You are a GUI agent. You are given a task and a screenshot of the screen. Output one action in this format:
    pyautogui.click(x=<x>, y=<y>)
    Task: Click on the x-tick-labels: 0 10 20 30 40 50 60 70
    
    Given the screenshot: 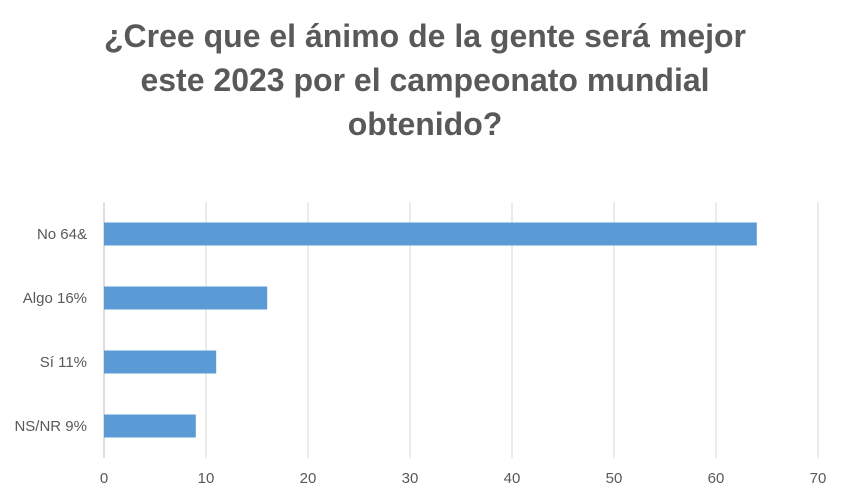 What is the action you would take?
    pyautogui.click(x=463, y=478)
    